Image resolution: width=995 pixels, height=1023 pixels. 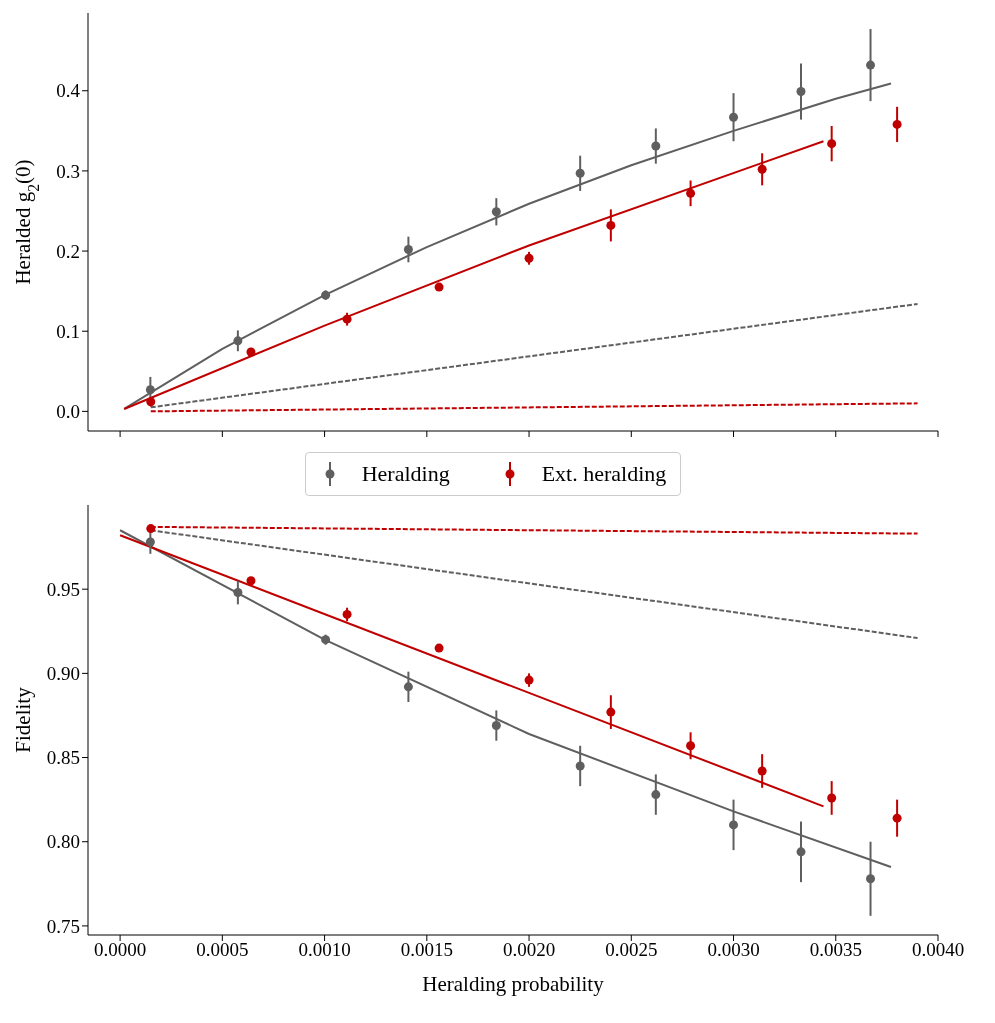 What do you see at coordinates (733, 950) in the screenshot?
I see `x-tick-label: 0.0030` at bounding box center [733, 950].